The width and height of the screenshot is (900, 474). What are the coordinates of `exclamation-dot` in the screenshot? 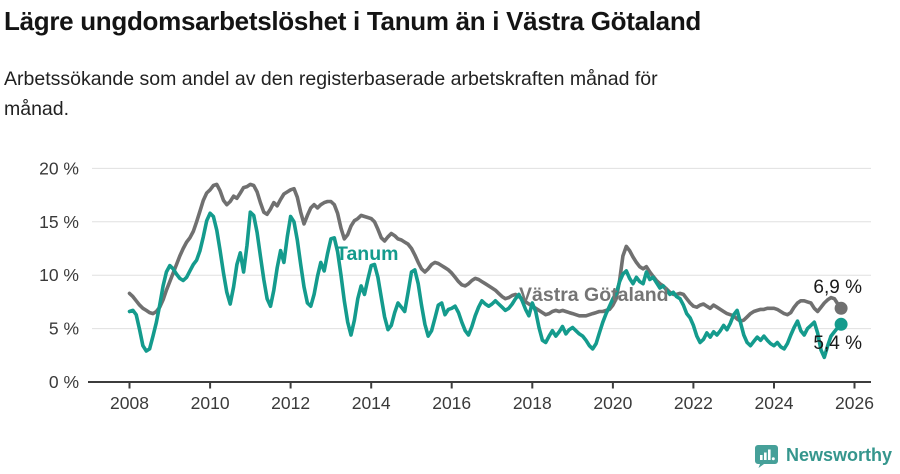 It's located at (773, 459).